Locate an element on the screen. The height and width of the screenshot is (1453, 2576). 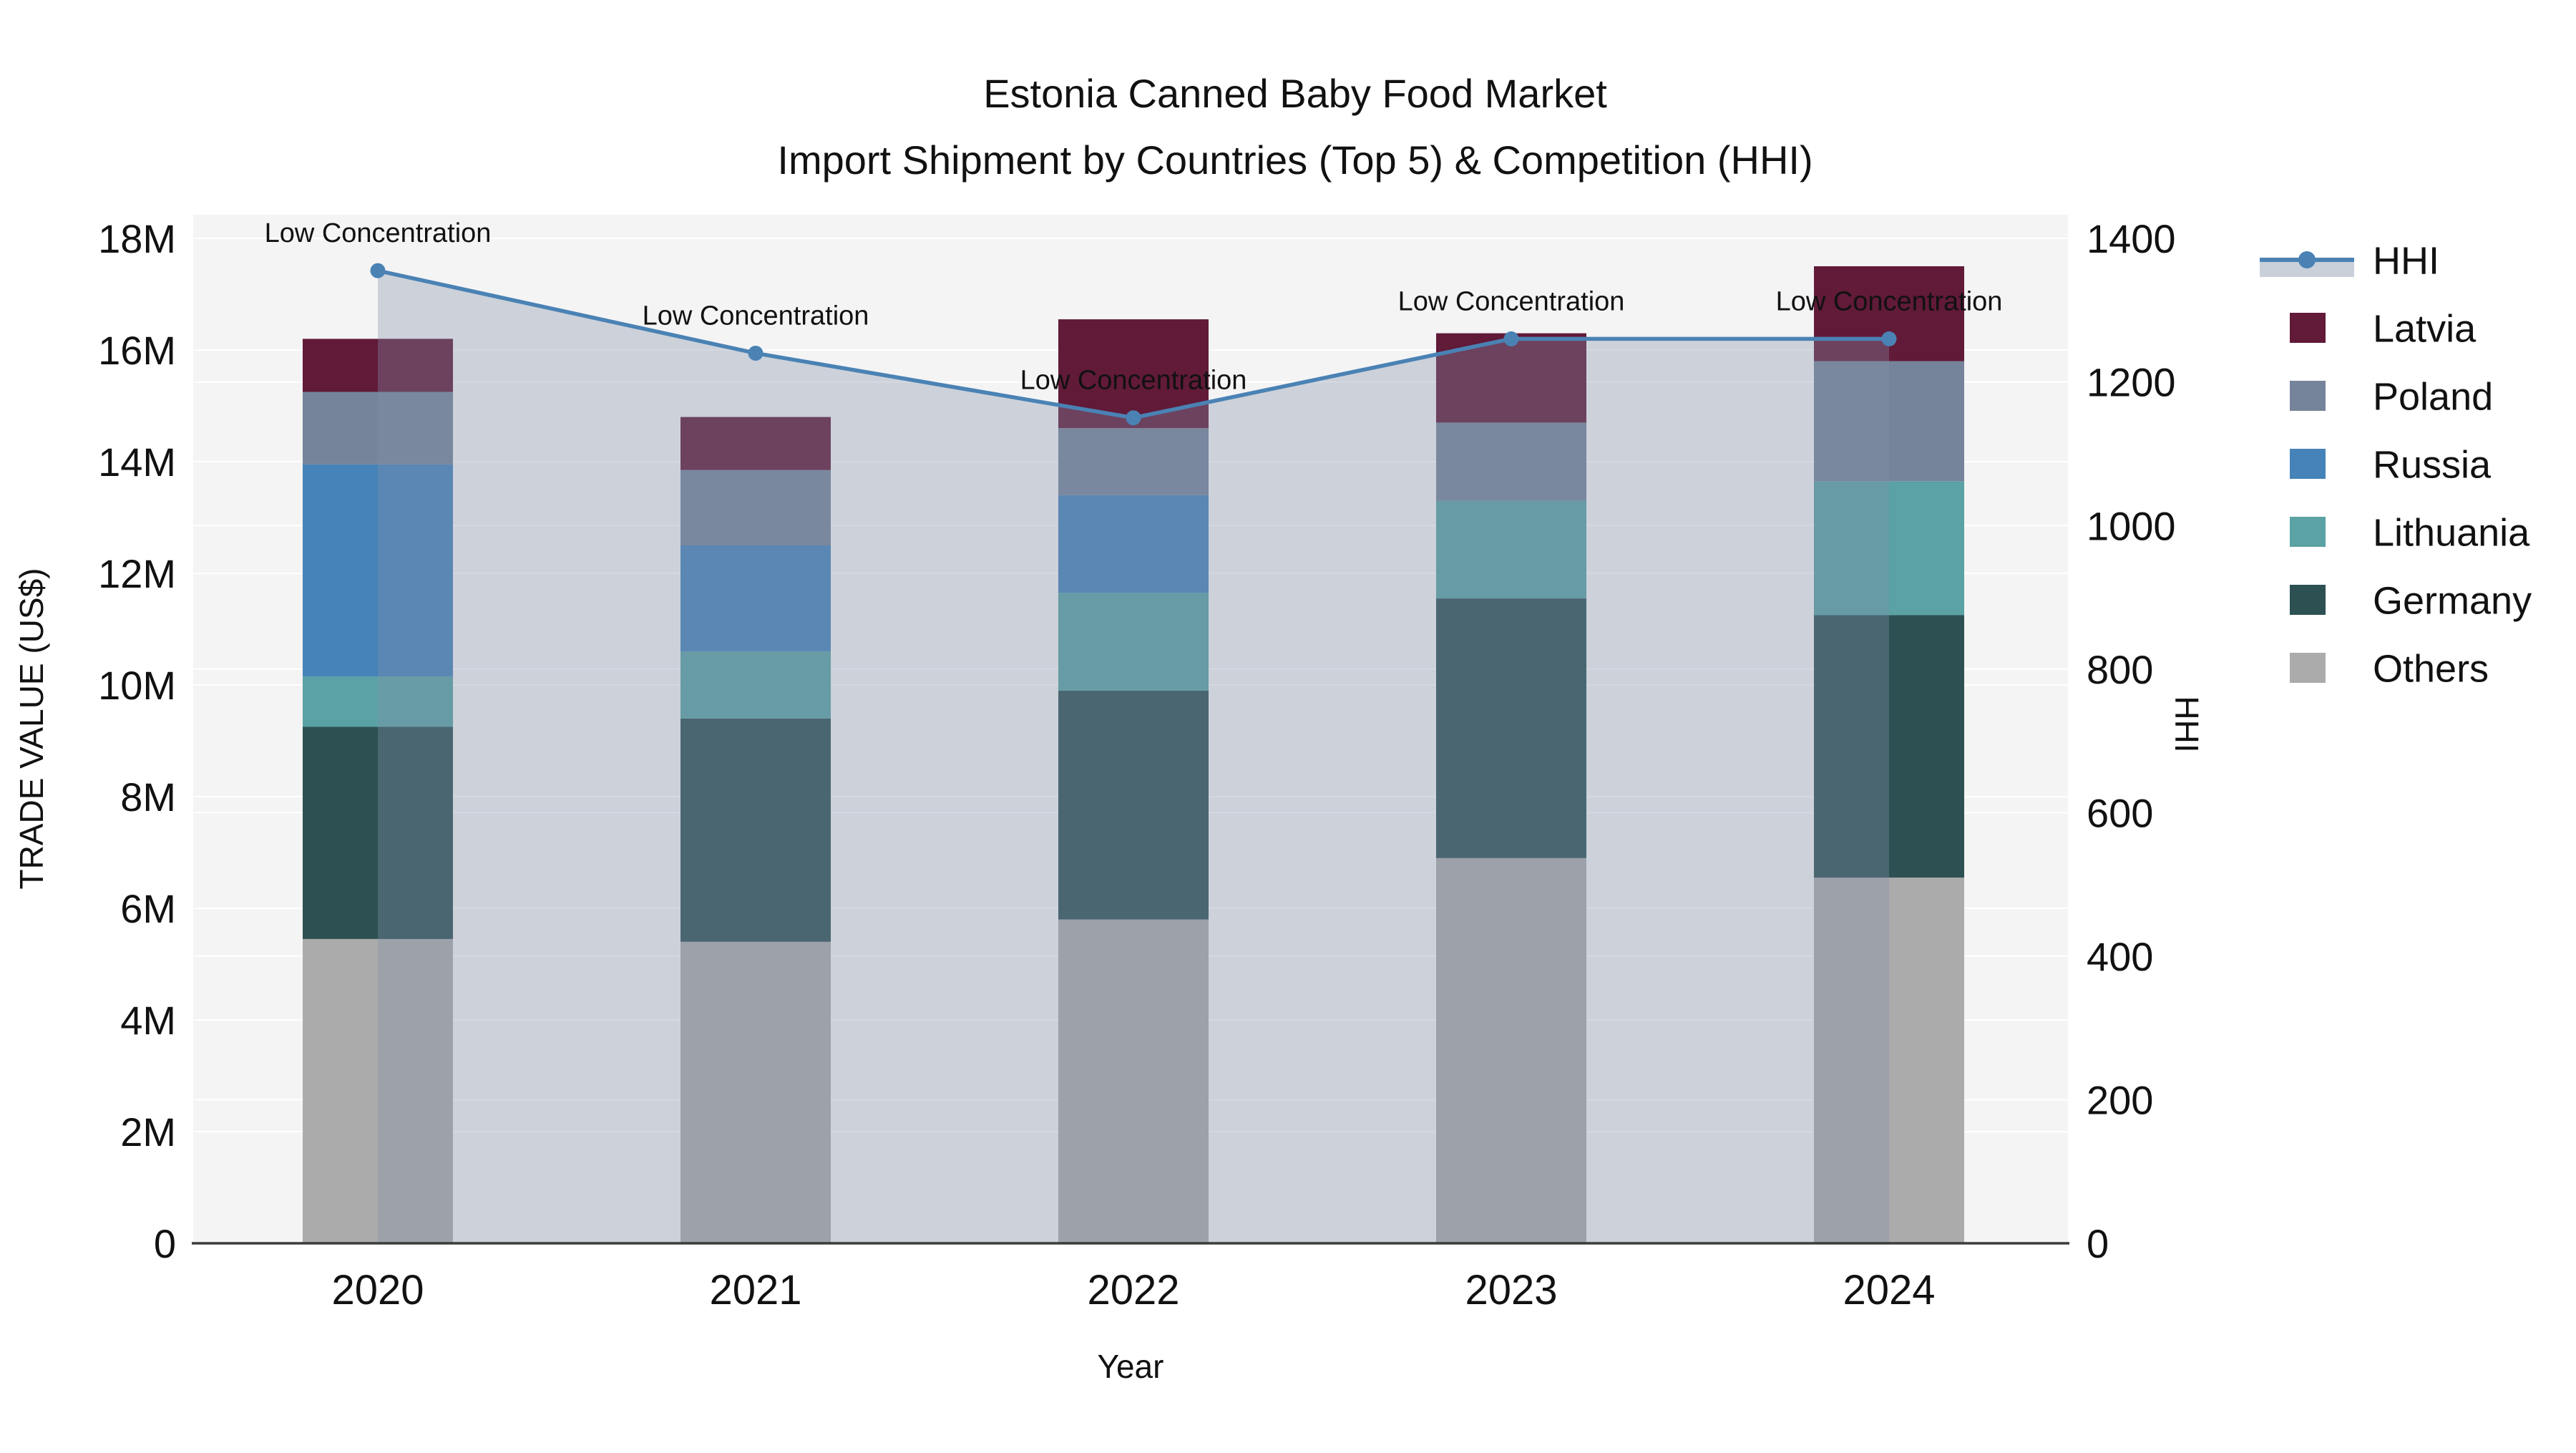
y-right-tick-200: 200 is located at coordinates (2120, 1100).